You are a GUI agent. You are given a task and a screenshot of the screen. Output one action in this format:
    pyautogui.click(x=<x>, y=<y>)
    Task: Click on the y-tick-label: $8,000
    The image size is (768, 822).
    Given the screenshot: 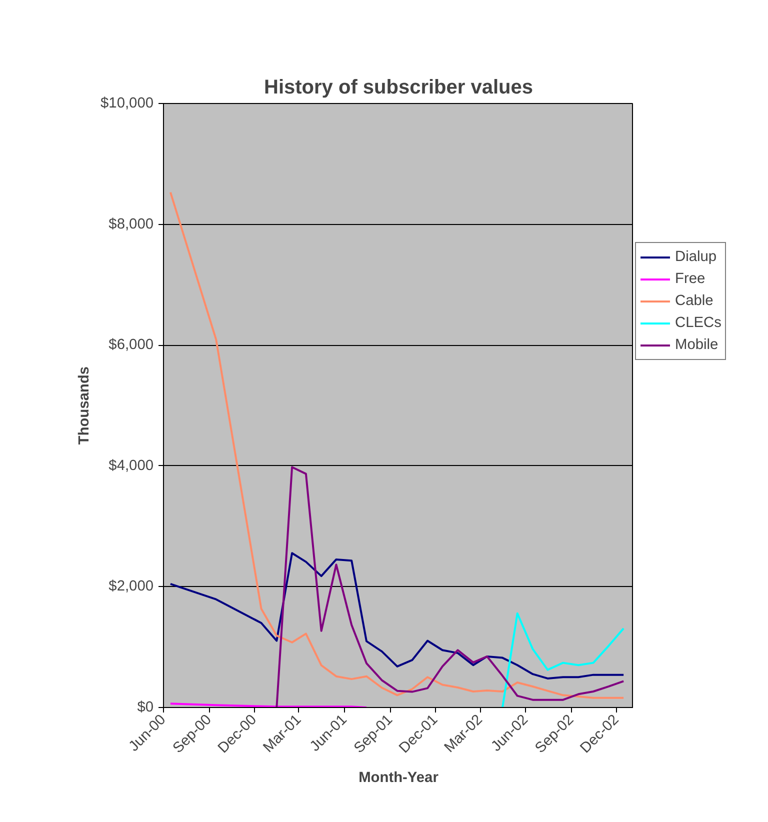 What is the action you would take?
    pyautogui.click(x=131, y=224)
    